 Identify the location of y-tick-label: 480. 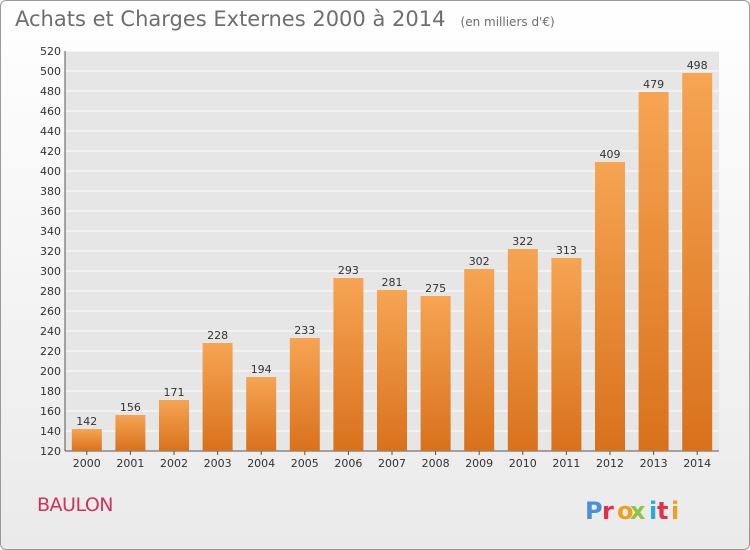
(50, 91).